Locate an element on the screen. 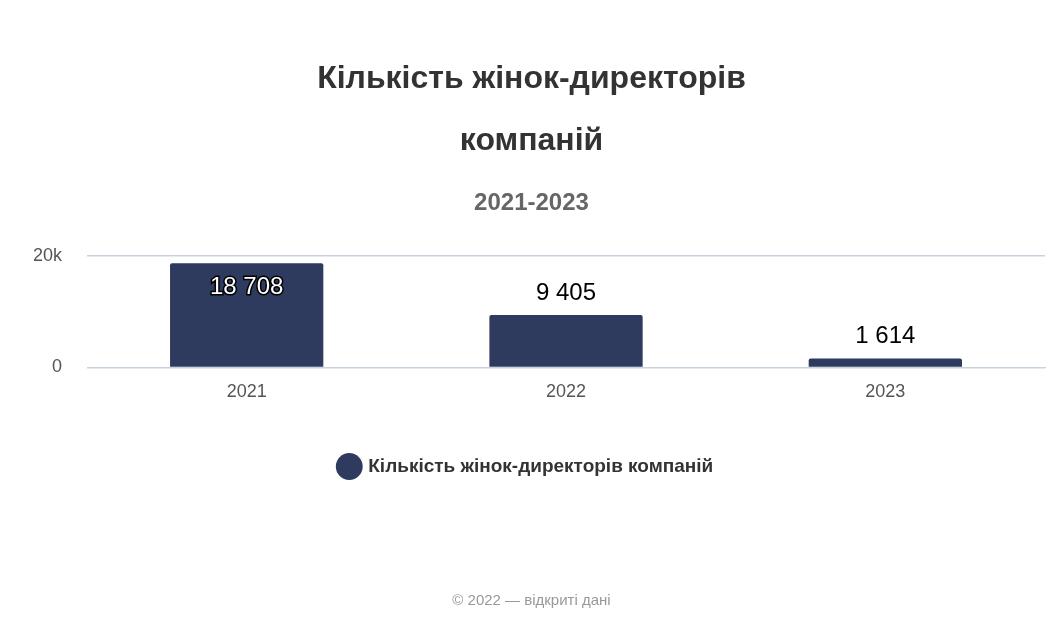 The width and height of the screenshot is (1063, 620). legend-label: Кількість жінок-директорів компаній is located at coordinates (541, 465).